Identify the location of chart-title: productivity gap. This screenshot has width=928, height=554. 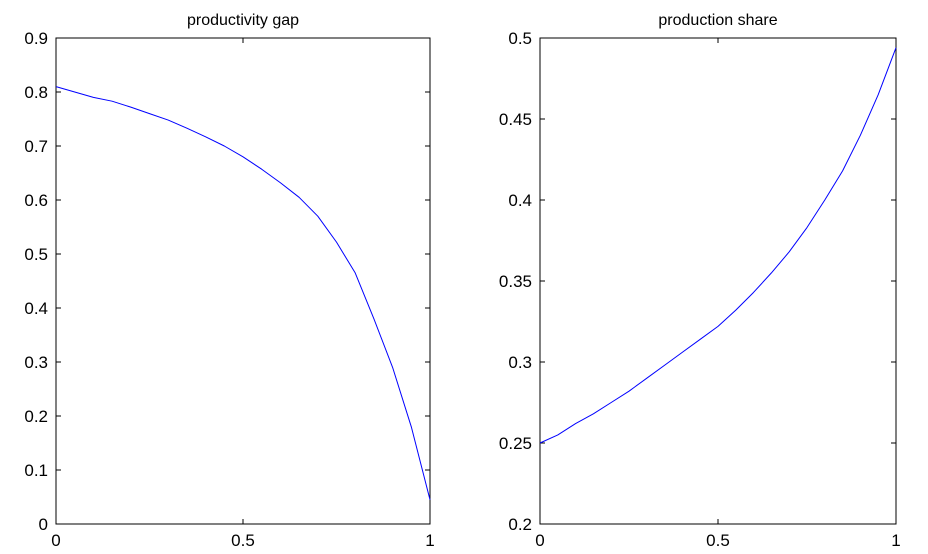
(243, 20).